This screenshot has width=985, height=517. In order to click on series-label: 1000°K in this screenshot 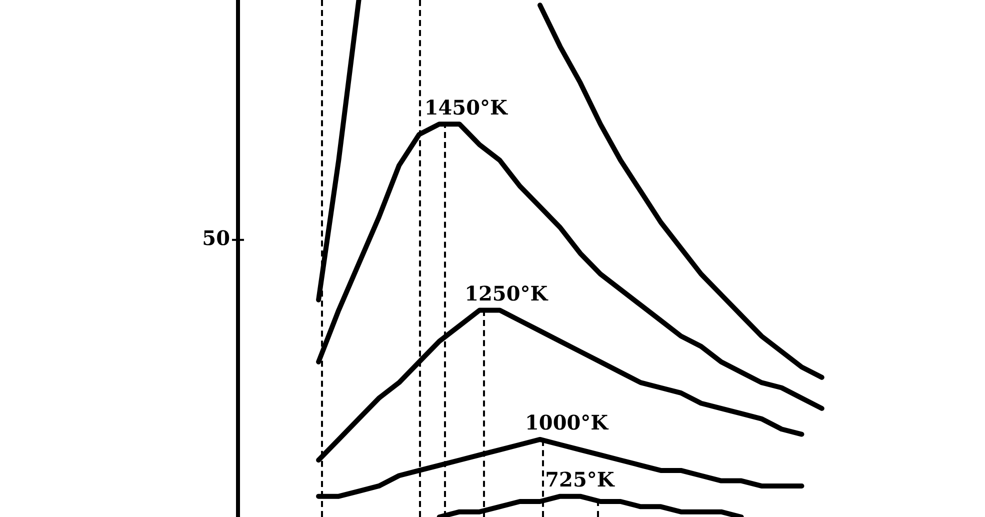, I will do `click(567, 422)`.